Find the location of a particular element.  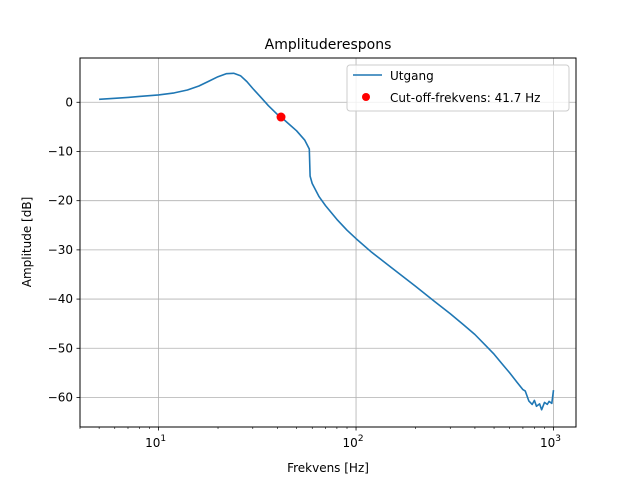

y-tick-label: −20 is located at coordinates (60, 201).